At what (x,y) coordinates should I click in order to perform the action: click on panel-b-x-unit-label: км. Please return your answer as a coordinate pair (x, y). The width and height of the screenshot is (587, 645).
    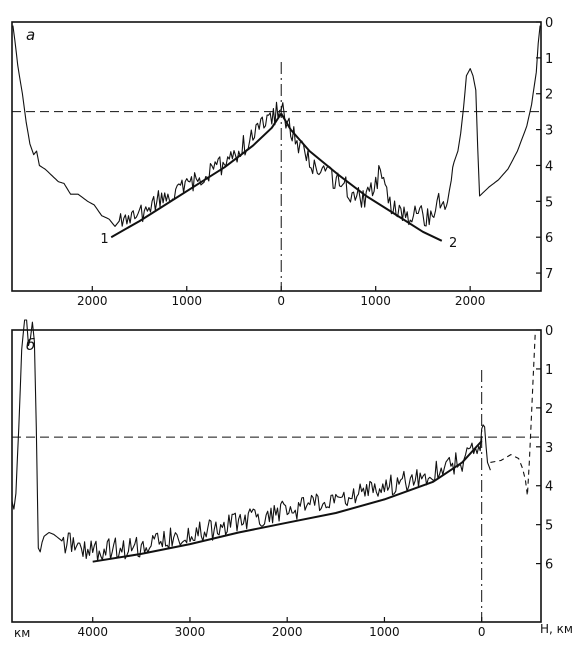
    Looking at the image, I should click on (22, 633).